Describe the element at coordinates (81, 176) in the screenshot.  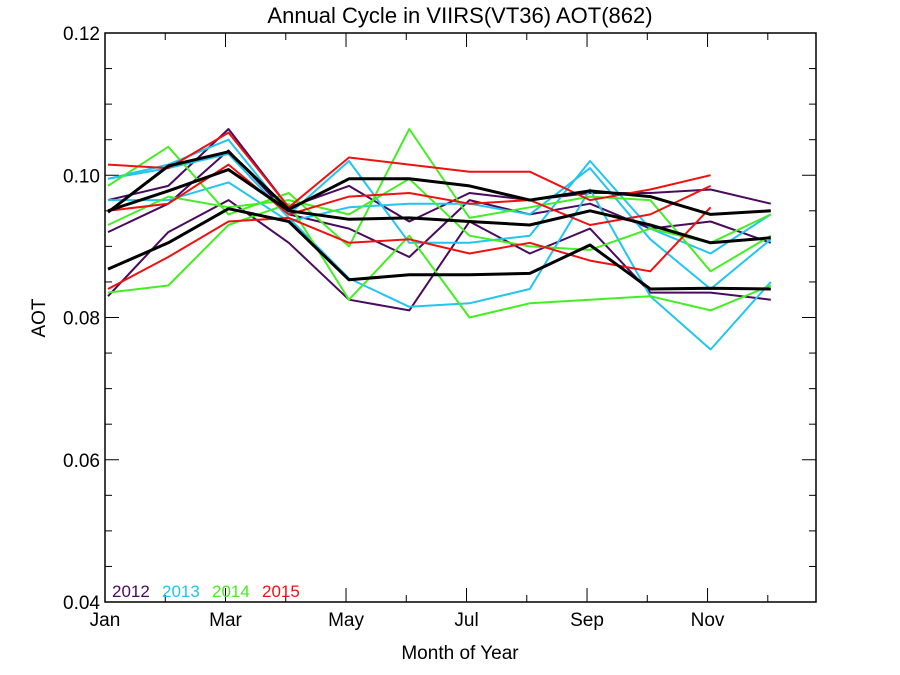
I see `y-tick-label: 0.10` at that location.